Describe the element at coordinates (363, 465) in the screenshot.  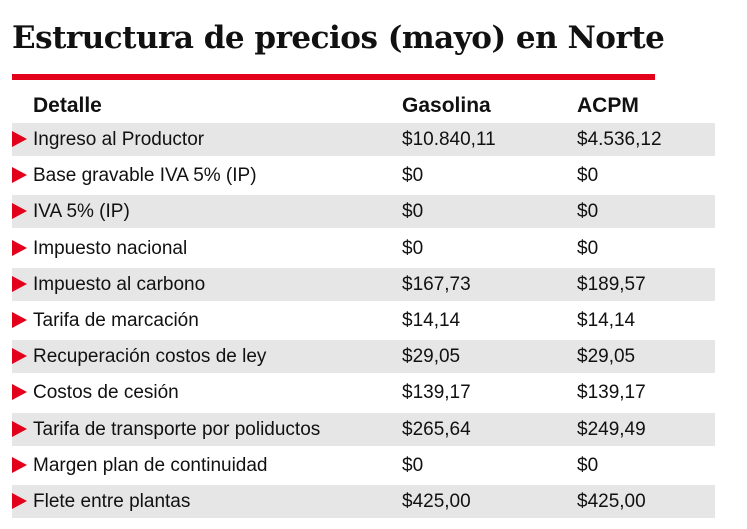
I see `table-row: Margen plan de continuidad $0 $0` at that location.